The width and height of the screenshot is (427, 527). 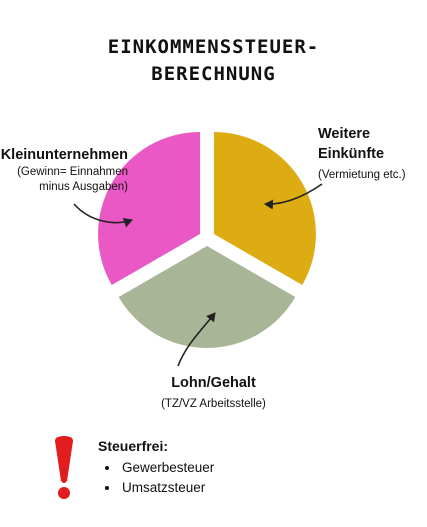 What do you see at coordinates (213, 47) in the screenshot?
I see `title-line-1: EINKOMMENSSTEUER-` at bounding box center [213, 47].